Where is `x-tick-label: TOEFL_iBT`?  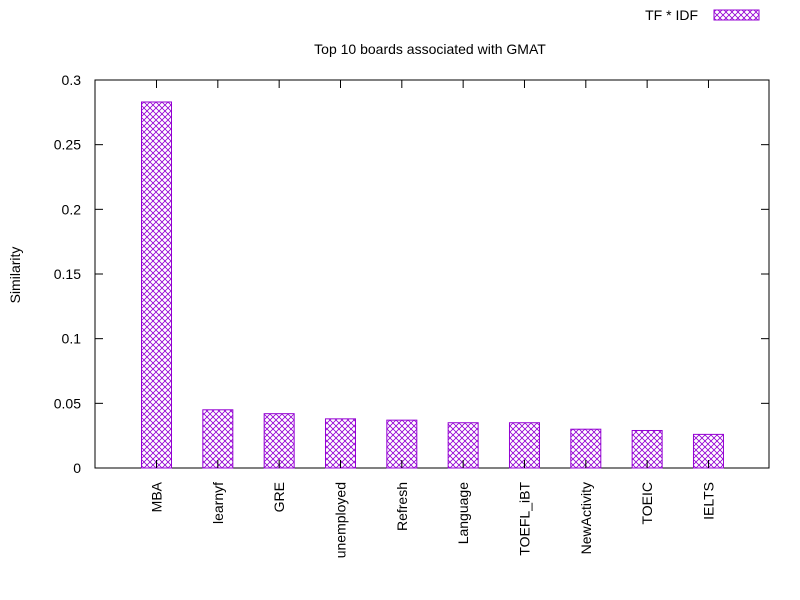
x-tick-label: TOEFL_iBT is located at coordinates (524, 519).